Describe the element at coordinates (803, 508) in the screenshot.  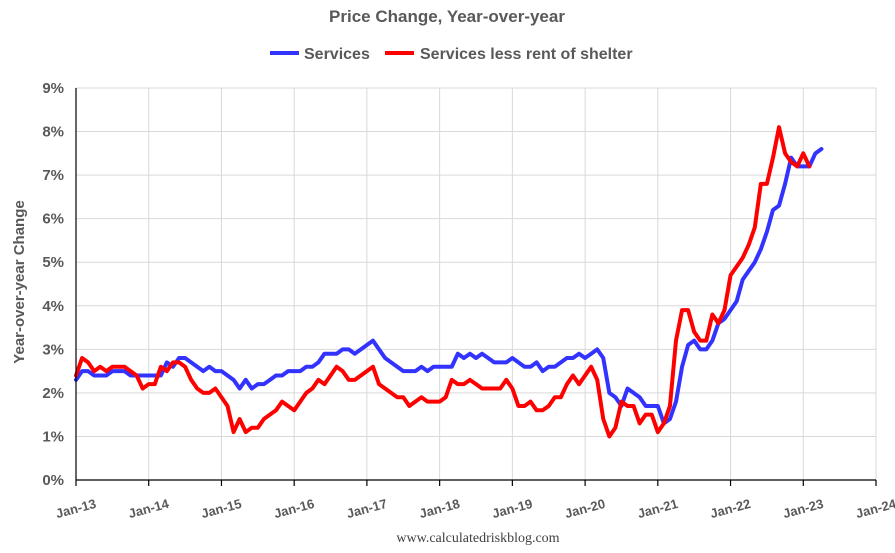
I see `x-tick-label: Jan-23` at that location.